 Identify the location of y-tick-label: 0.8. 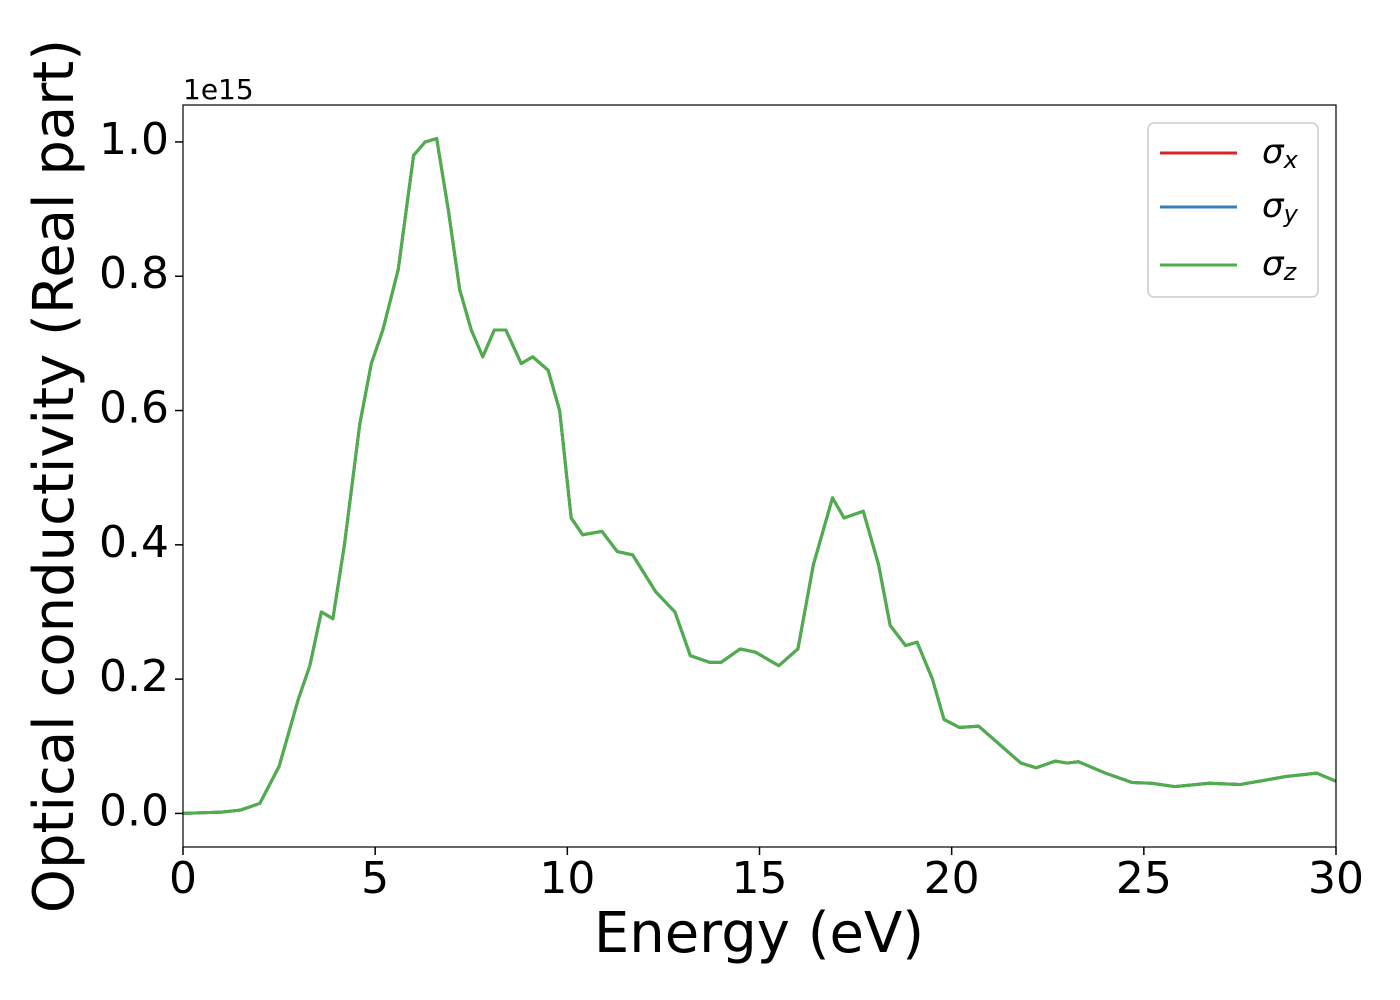
(134, 273).